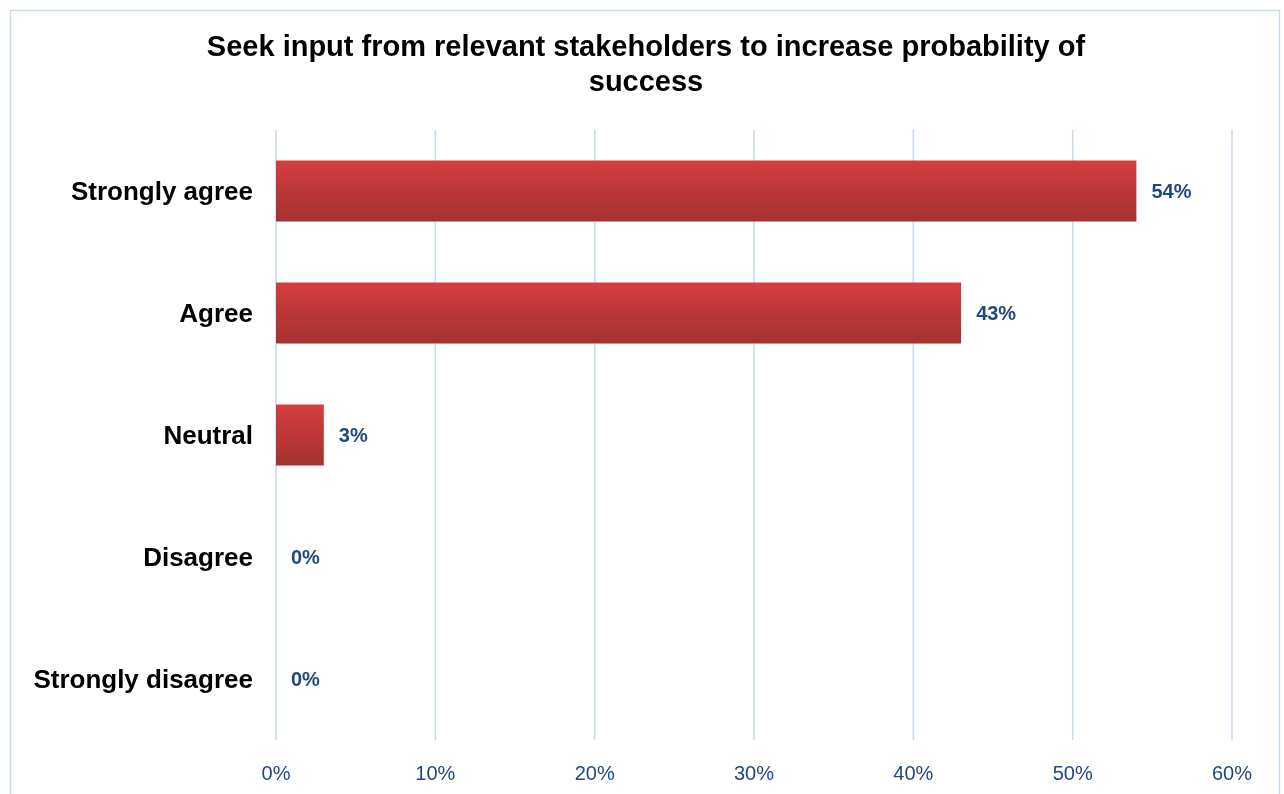 The width and height of the screenshot is (1284, 794). Describe the element at coordinates (216, 313) in the screenshot. I see `y-tick-label: Agree` at that location.